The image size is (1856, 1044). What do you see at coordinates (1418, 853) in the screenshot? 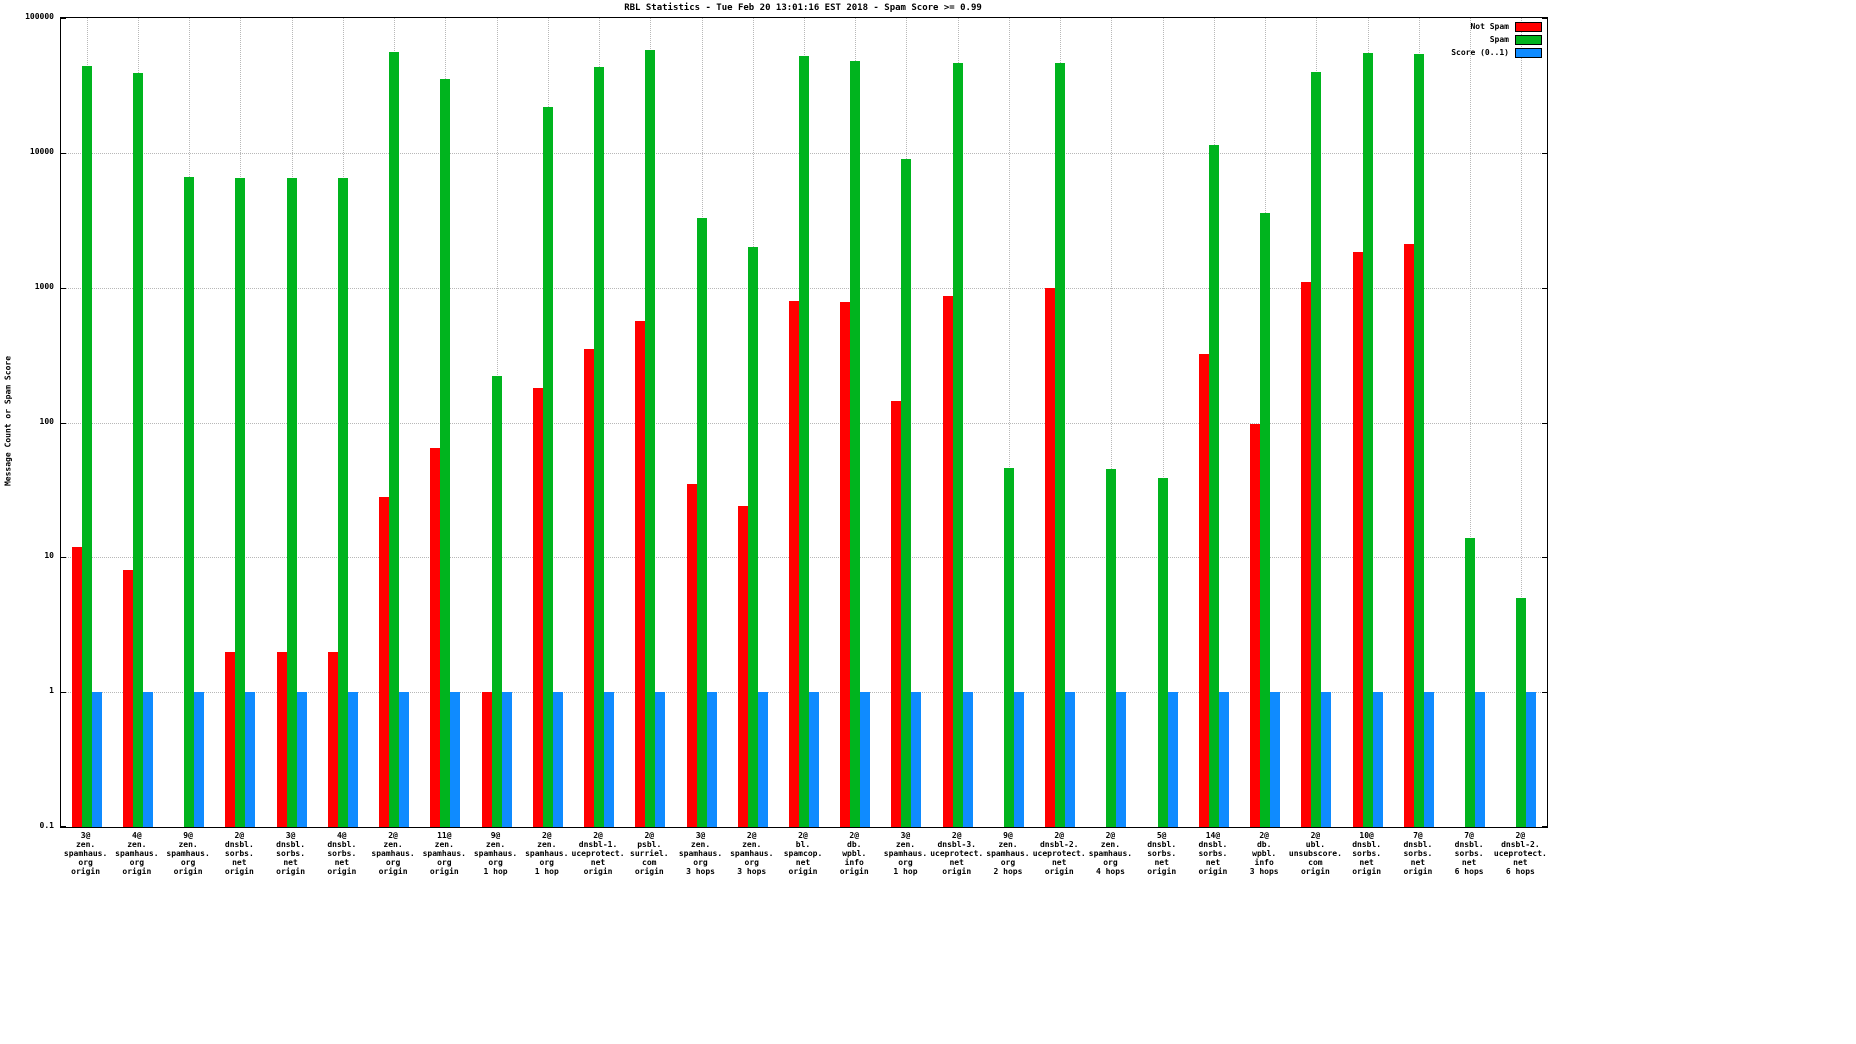
I see `x-tick-label: 7@ dnsbl. sorbs. net origin` at bounding box center [1418, 853].